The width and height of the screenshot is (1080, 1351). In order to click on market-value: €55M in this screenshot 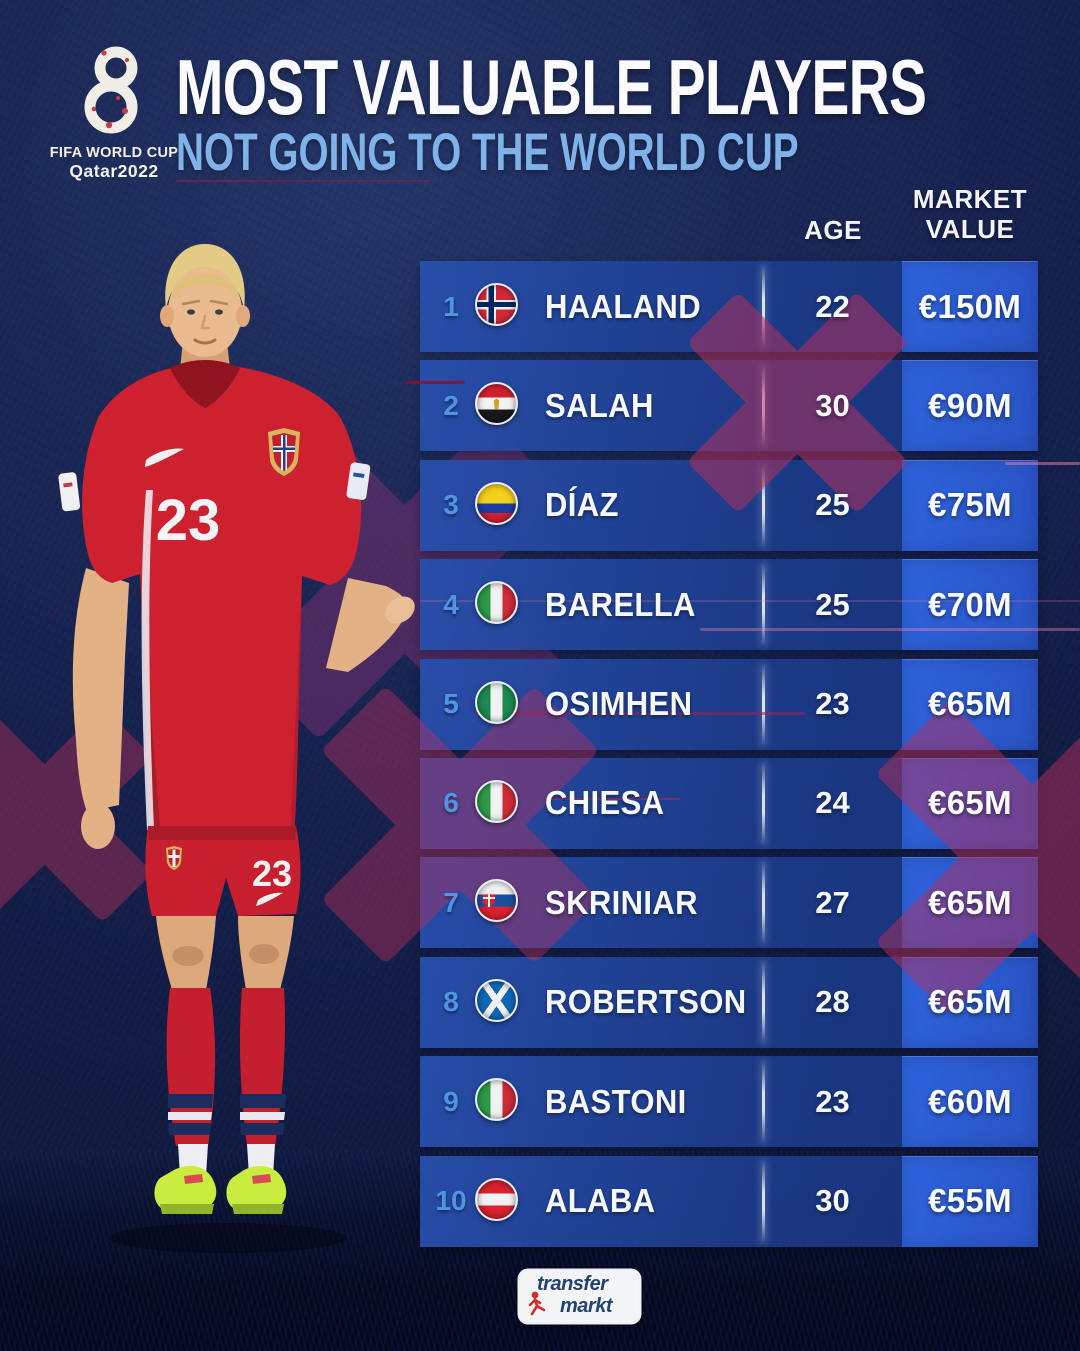, I will do `click(970, 1201)`.